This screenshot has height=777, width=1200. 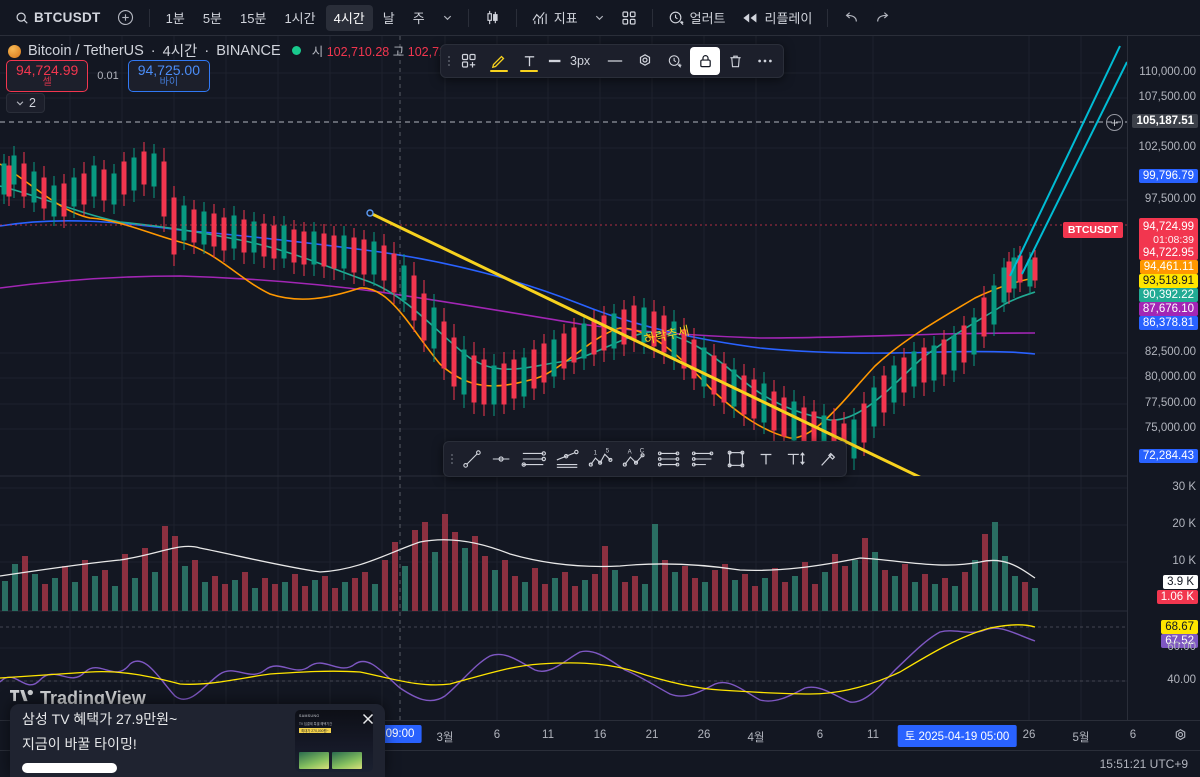 I want to click on line-width-button: 3px, so click(x=572, y=61).